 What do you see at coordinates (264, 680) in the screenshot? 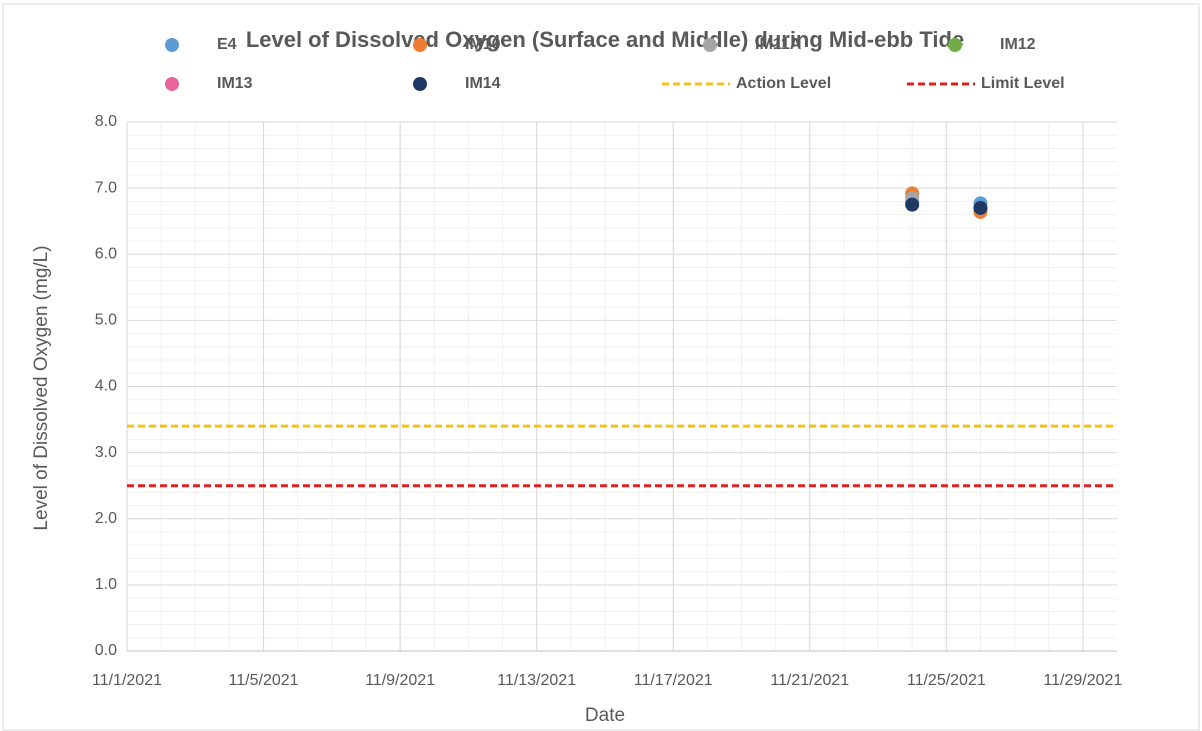
I see `x-tick-label: 11/5/2021` at bounding box center [264, 680].